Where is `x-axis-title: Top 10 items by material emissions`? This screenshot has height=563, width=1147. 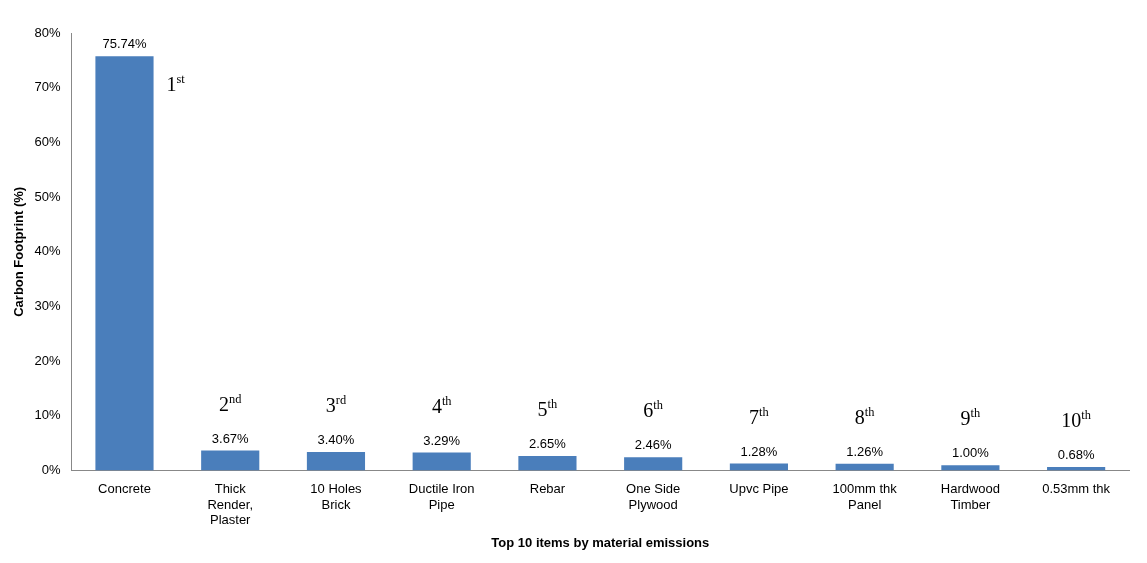
x-axis-title: Top 10 items by material emissions is located at coordinates (600, 542).